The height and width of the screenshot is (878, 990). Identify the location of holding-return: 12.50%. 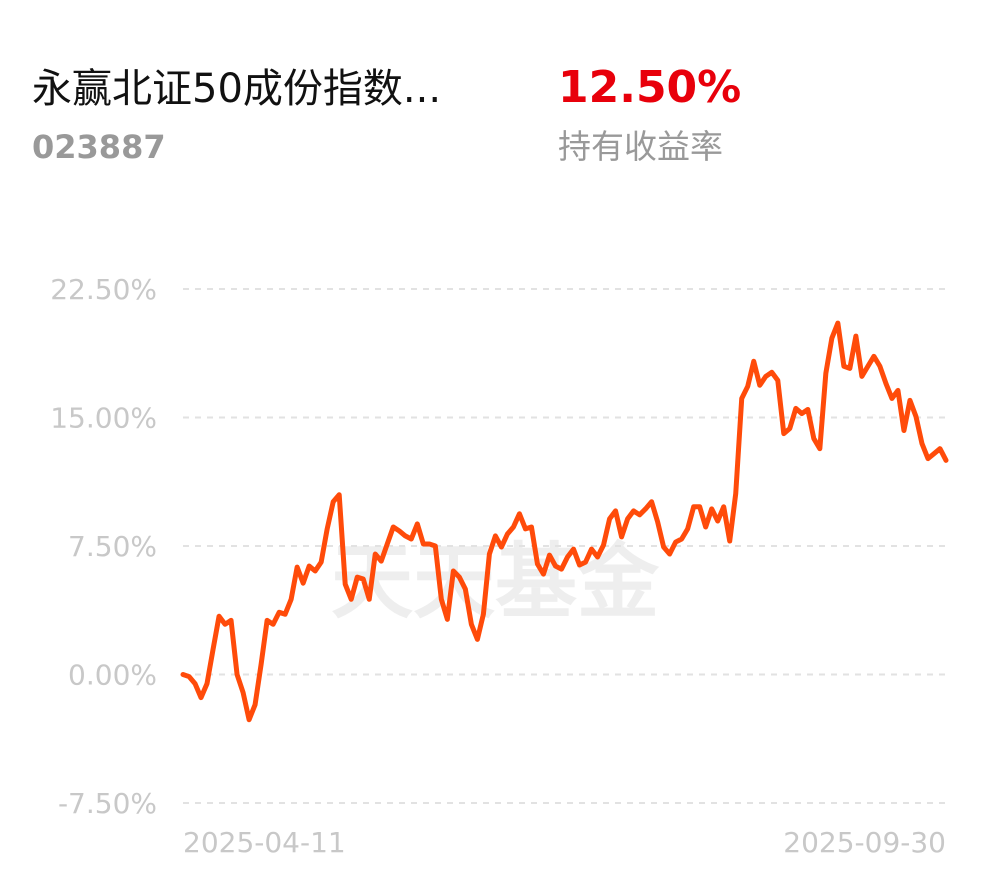
(649, 87).